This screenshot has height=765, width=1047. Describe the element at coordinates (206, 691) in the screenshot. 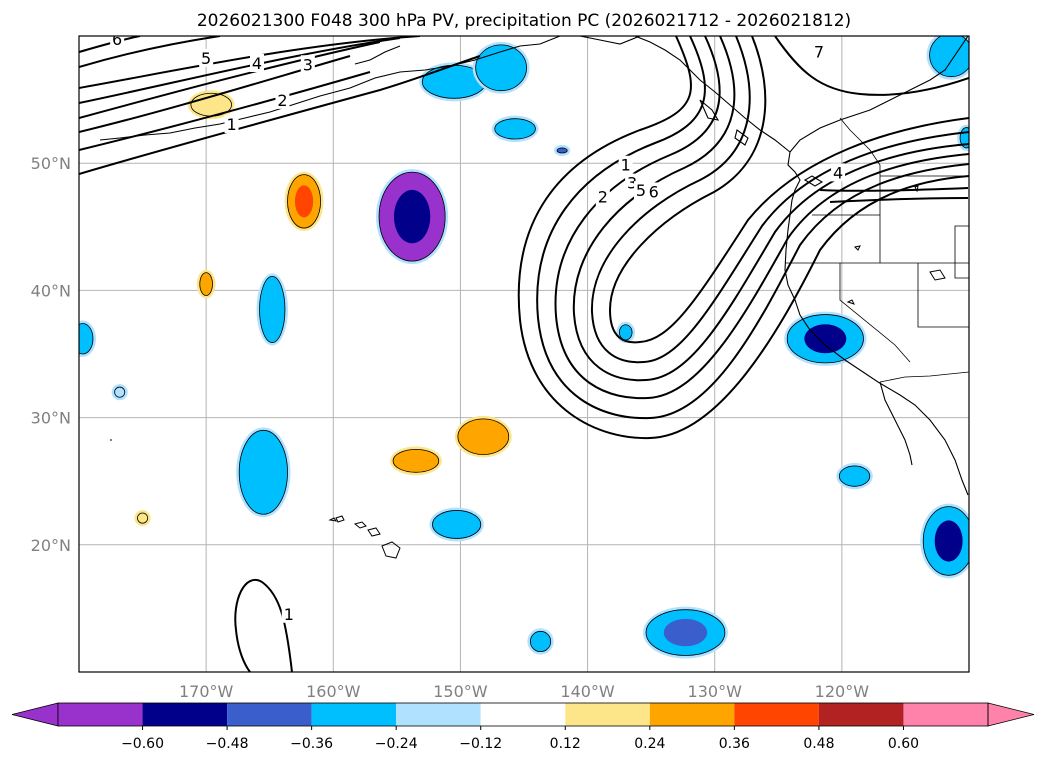

I see `x-tick-label: 170°W` at that location.